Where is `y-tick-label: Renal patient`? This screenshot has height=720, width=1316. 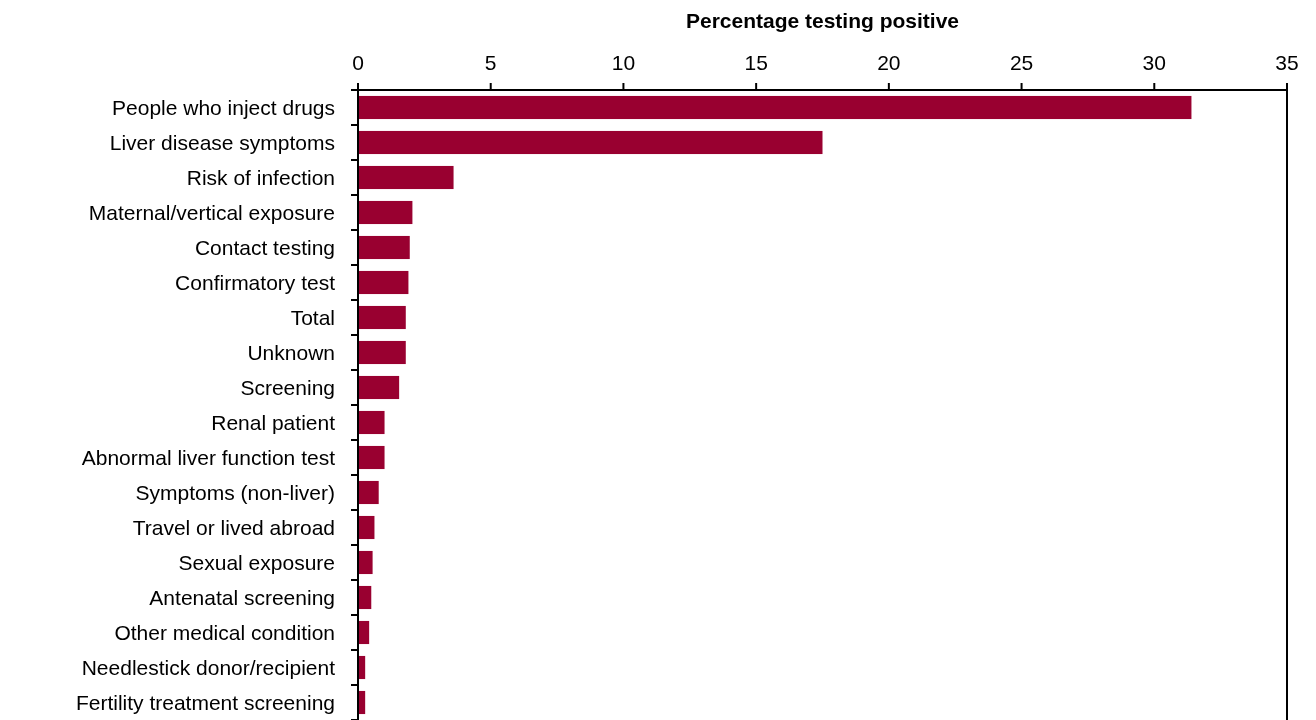
y-tick-label: Renal patient is located at coordinates (273, 422).